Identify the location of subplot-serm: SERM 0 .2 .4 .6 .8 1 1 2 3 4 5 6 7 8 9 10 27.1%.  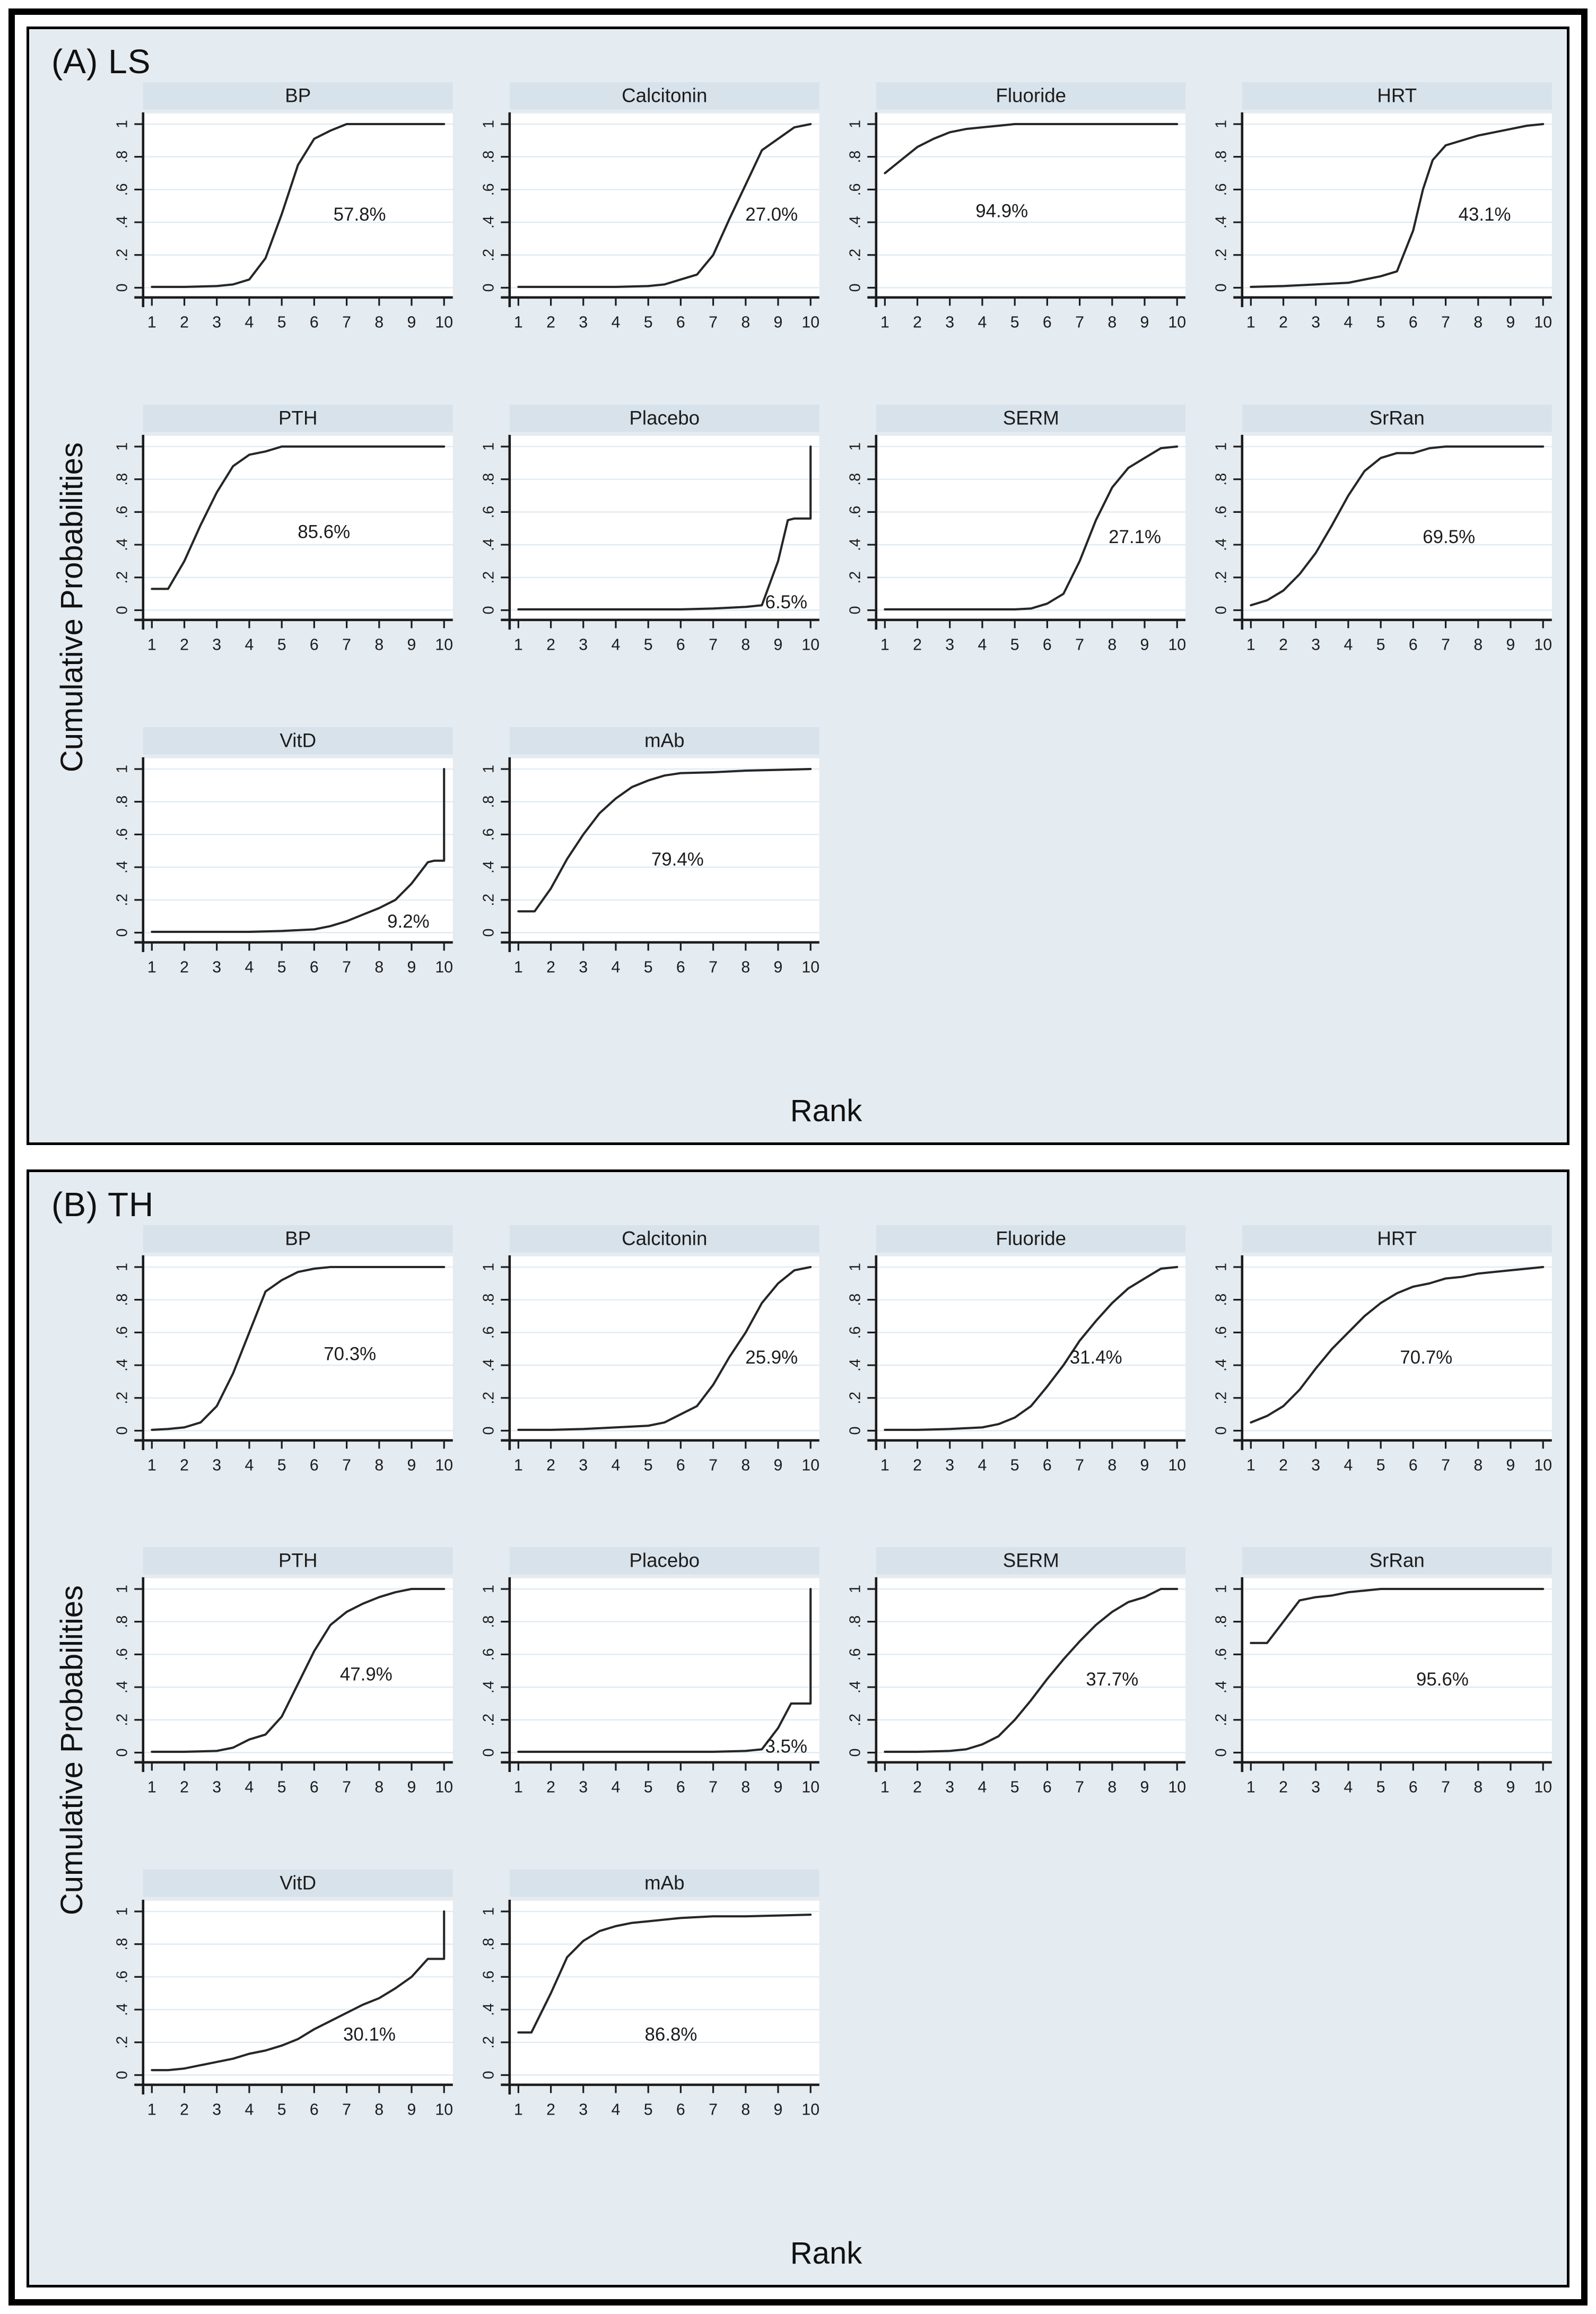
(1016, 529).